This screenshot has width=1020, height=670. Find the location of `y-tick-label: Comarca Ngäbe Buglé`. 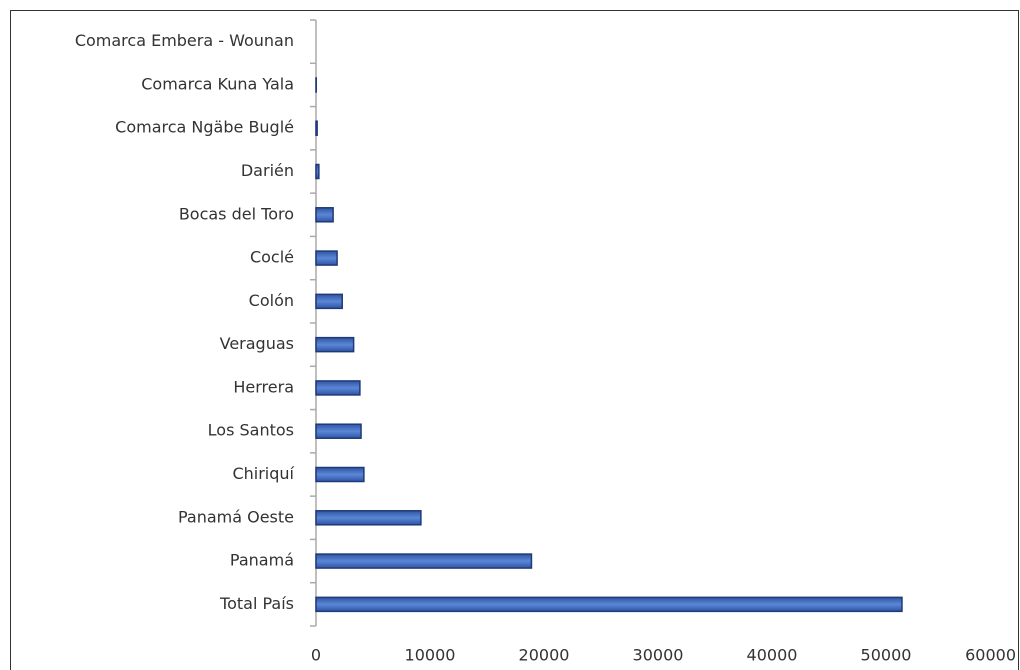

y-tick-label: Comarca Ngäbe Buglé is located at coordinates (204, 127).